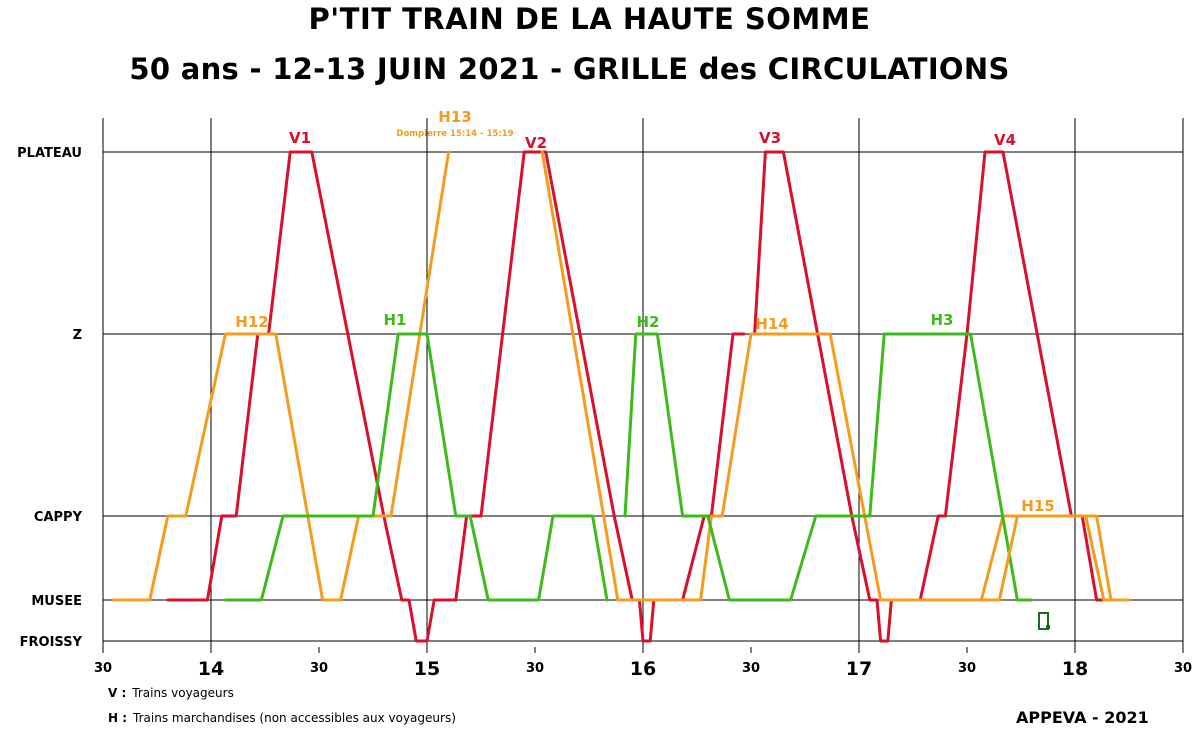  Describe the element at coordinates (300, 138) in the screenshot. I see `series-label-v1: V1` at that location.